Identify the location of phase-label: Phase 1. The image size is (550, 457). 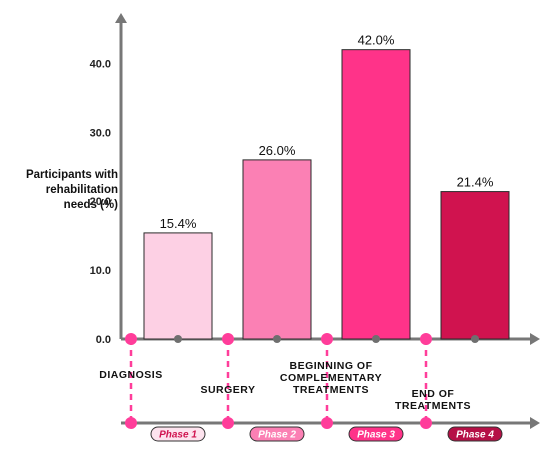
(178, 435).